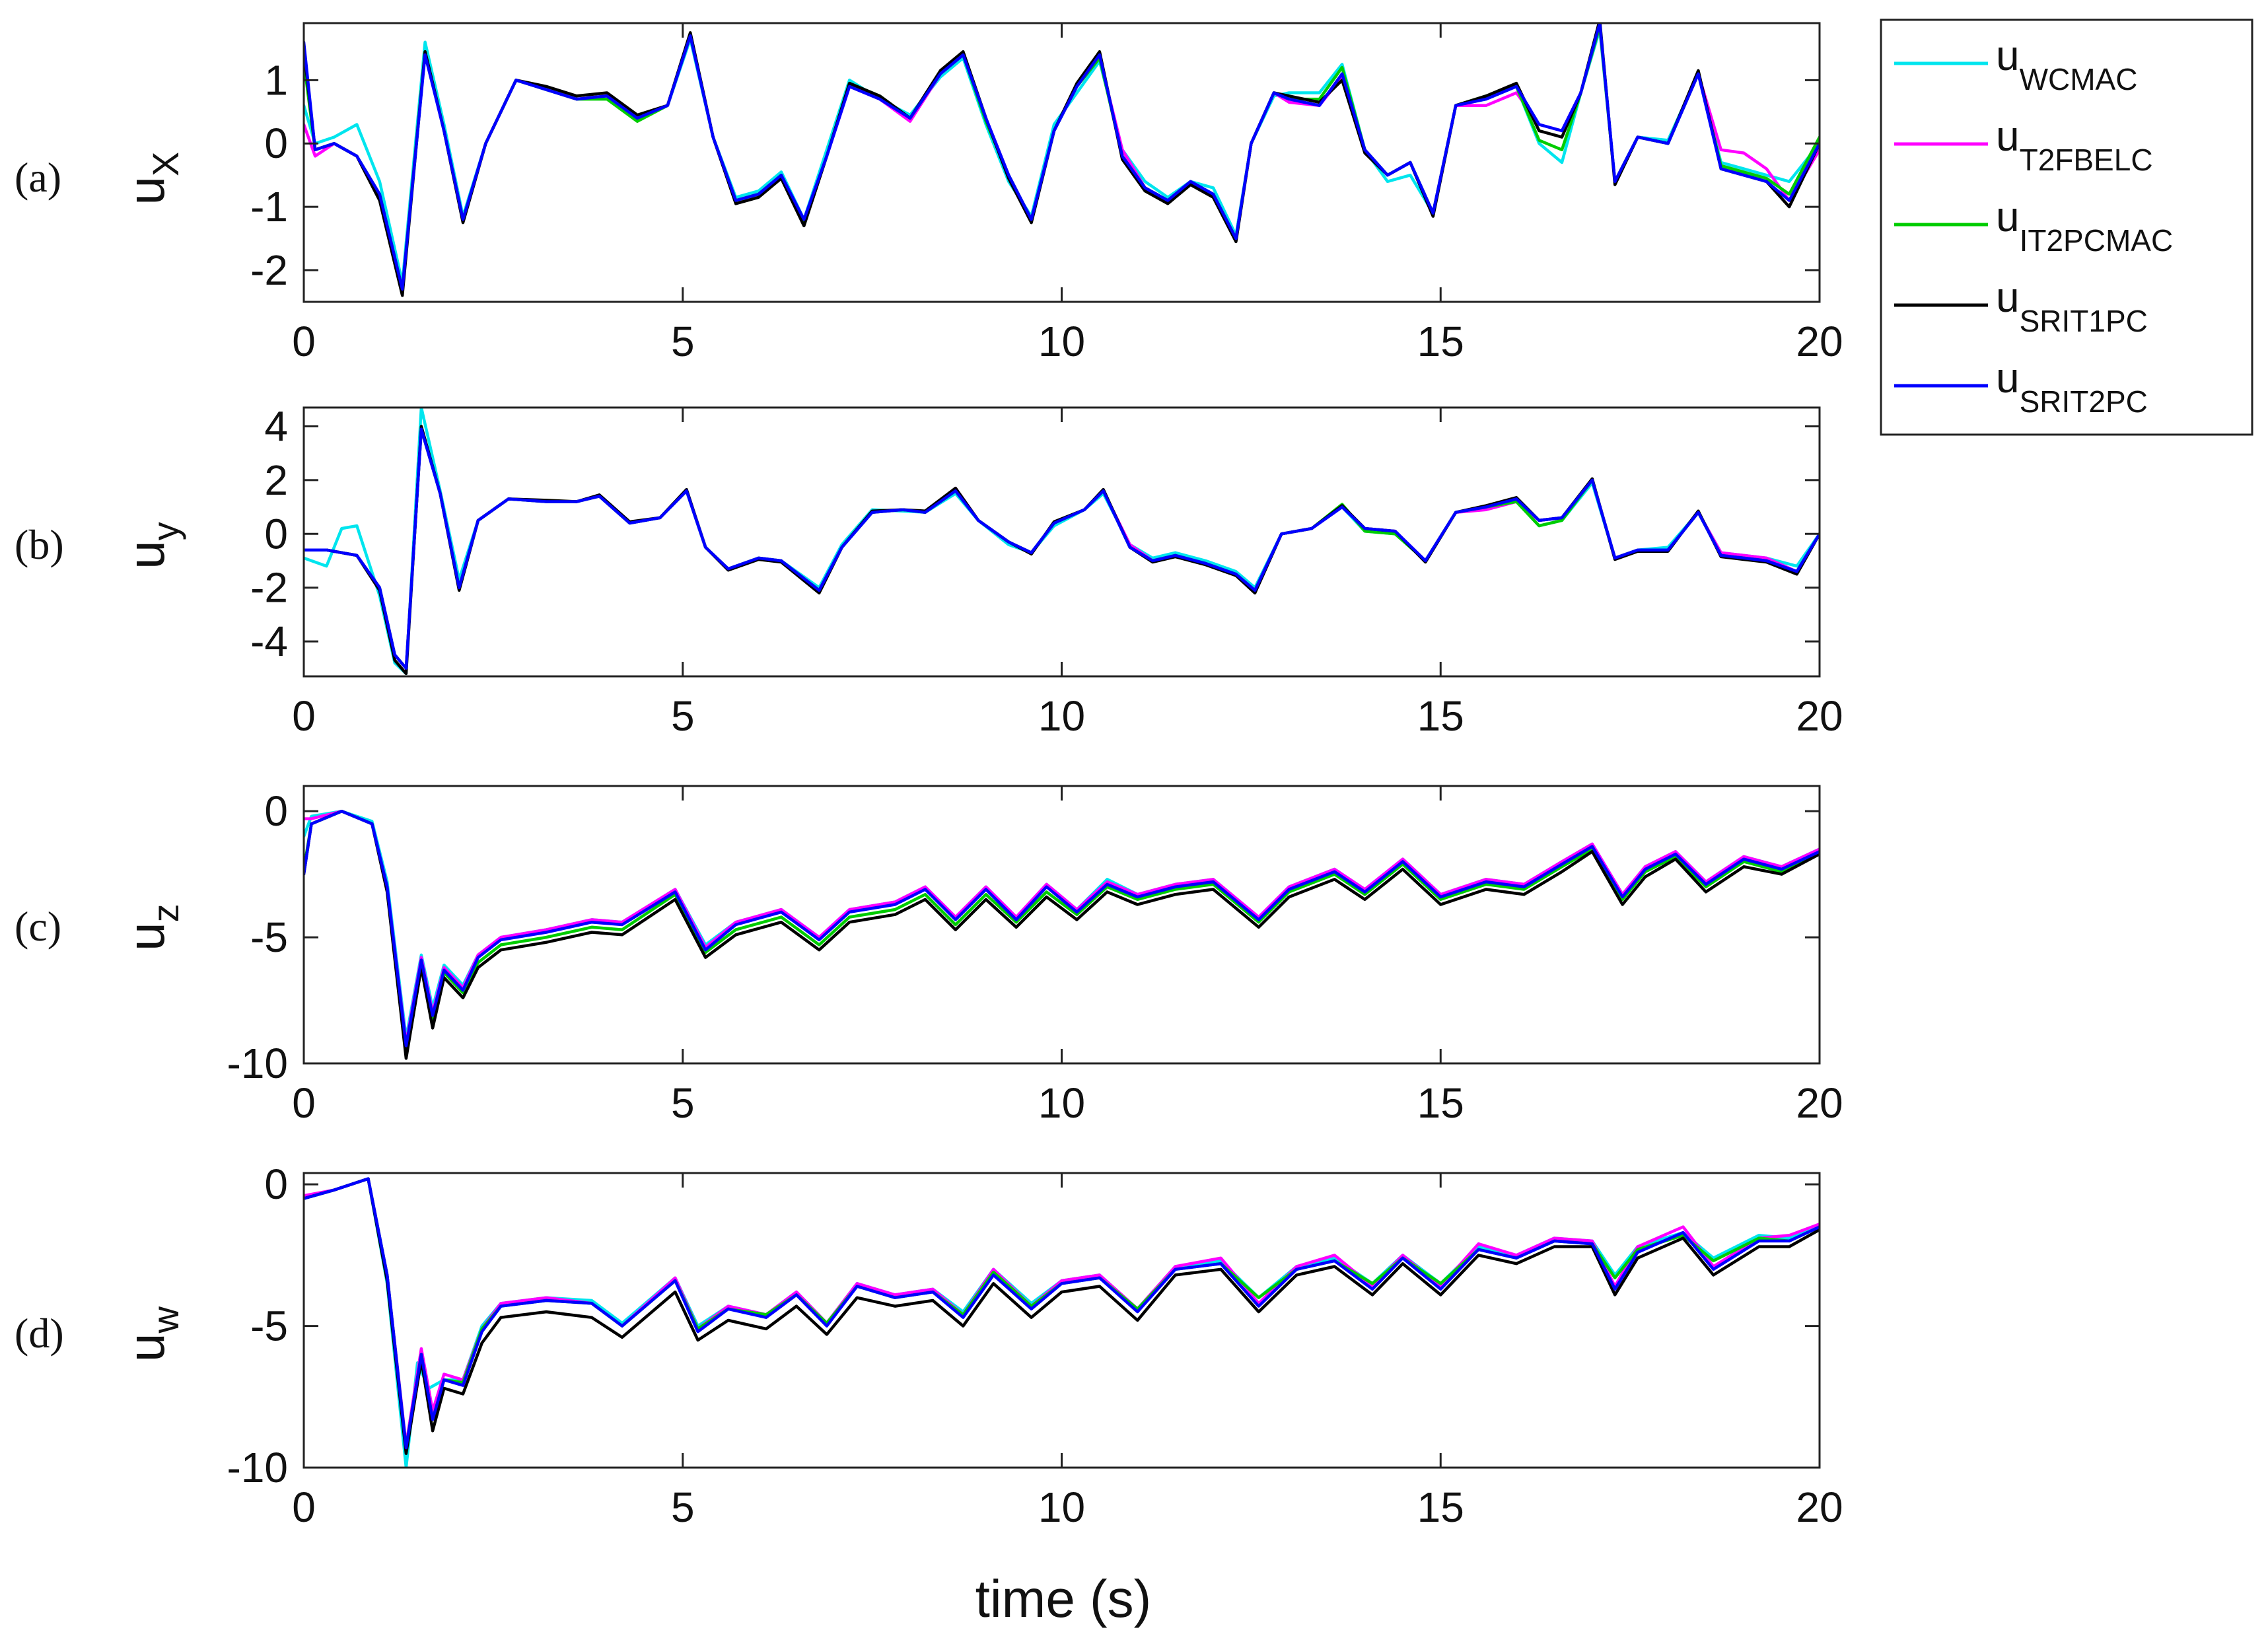  I want to click on legend-label-subscript: IT2PCMAC, so click(2097, 240).